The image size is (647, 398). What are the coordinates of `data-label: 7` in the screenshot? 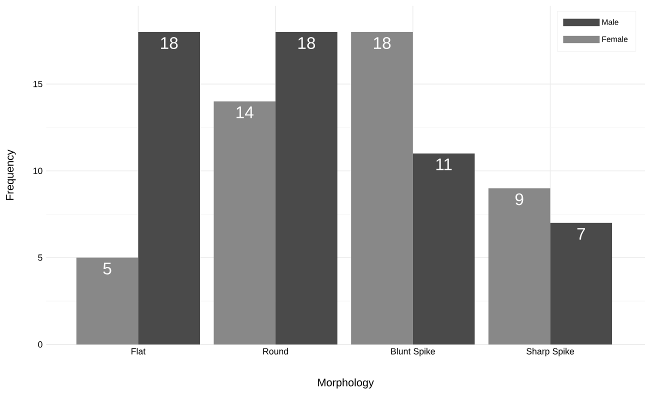 It's located at (581, 234).